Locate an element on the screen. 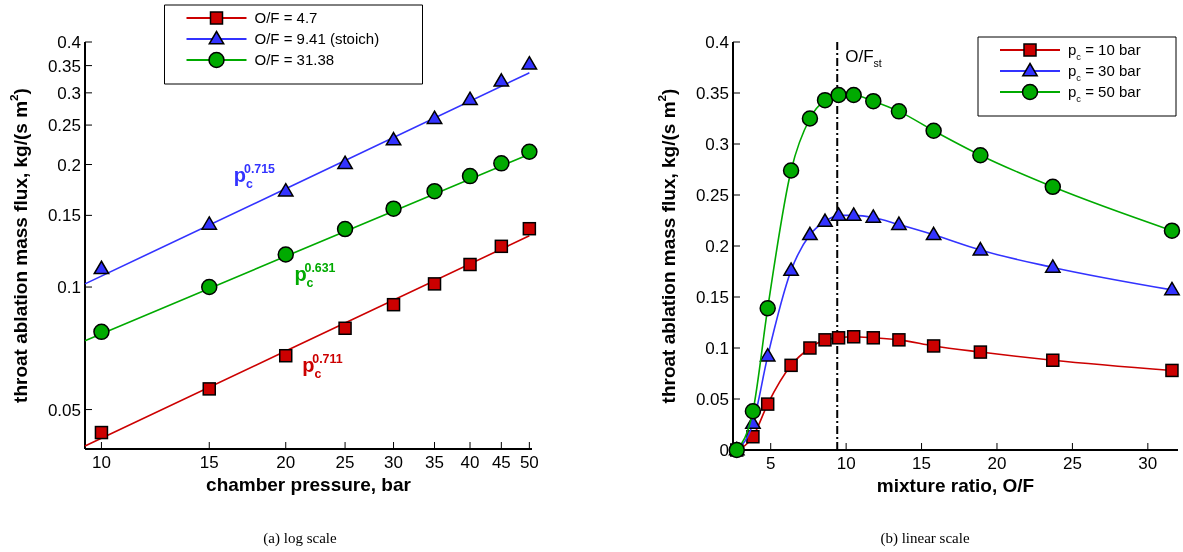 The width and height of the screenshot is (1183, 552). x-tick-label: 45 is located at coordinates (501, 462).